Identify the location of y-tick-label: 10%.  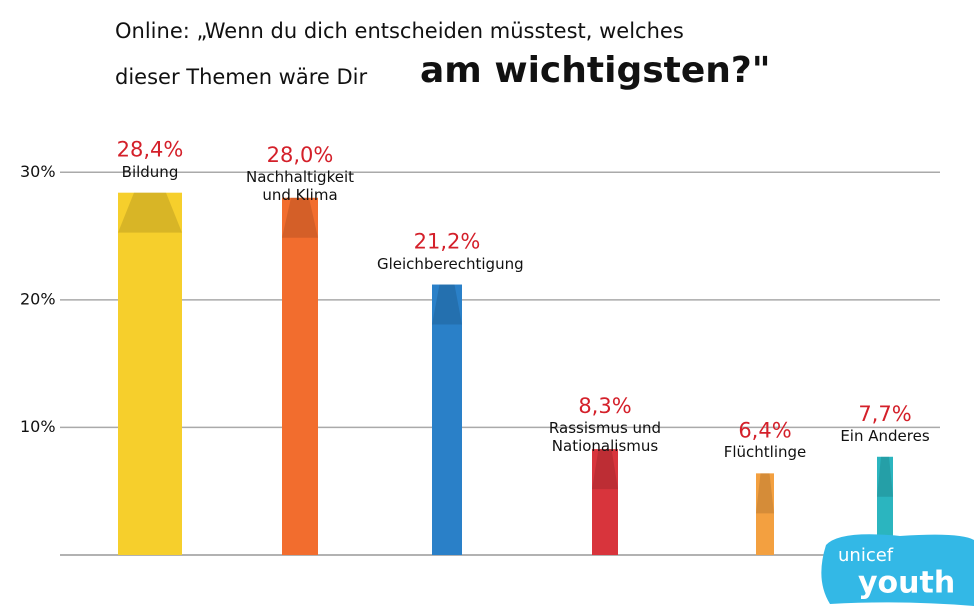
(38, 426).